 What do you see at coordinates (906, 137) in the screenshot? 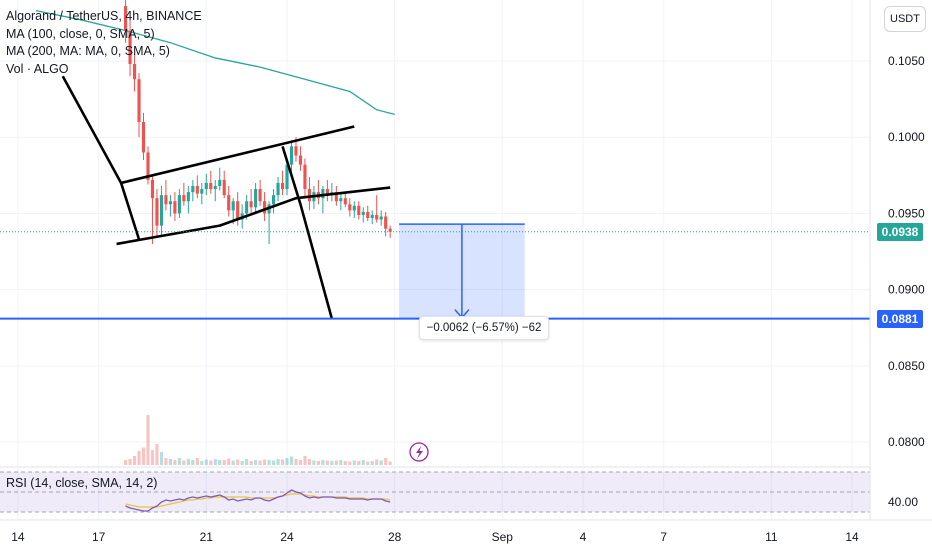
I see `y-tick-label: 0.1000` at bounding box center [906, 137].